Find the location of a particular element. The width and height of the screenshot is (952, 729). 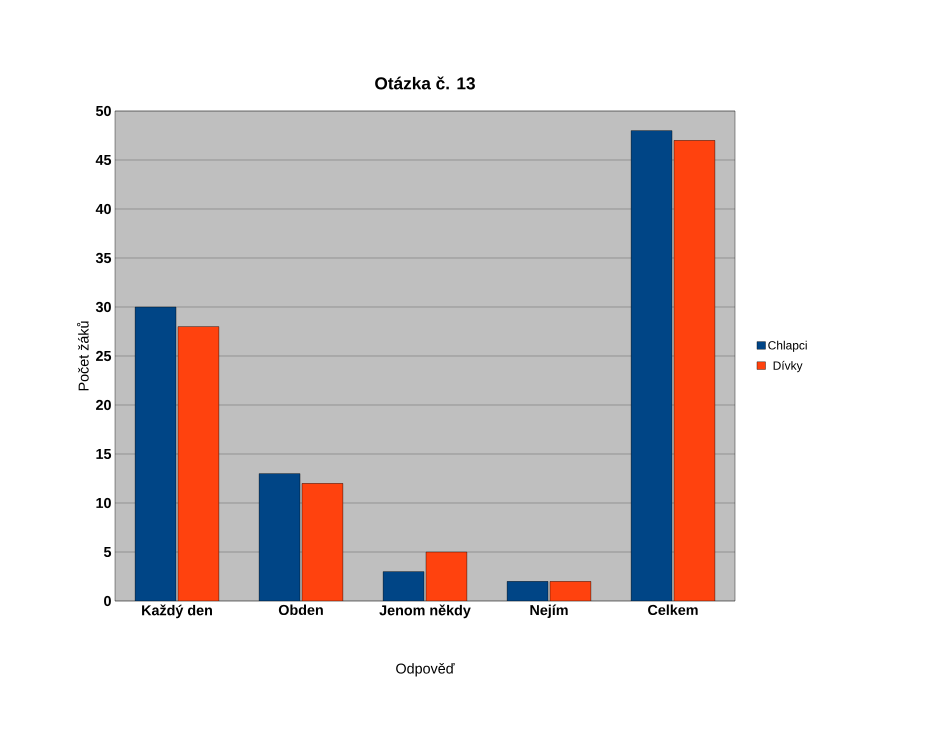

chart-title: Otázka č. 13 is located at coordinates (425, 83).